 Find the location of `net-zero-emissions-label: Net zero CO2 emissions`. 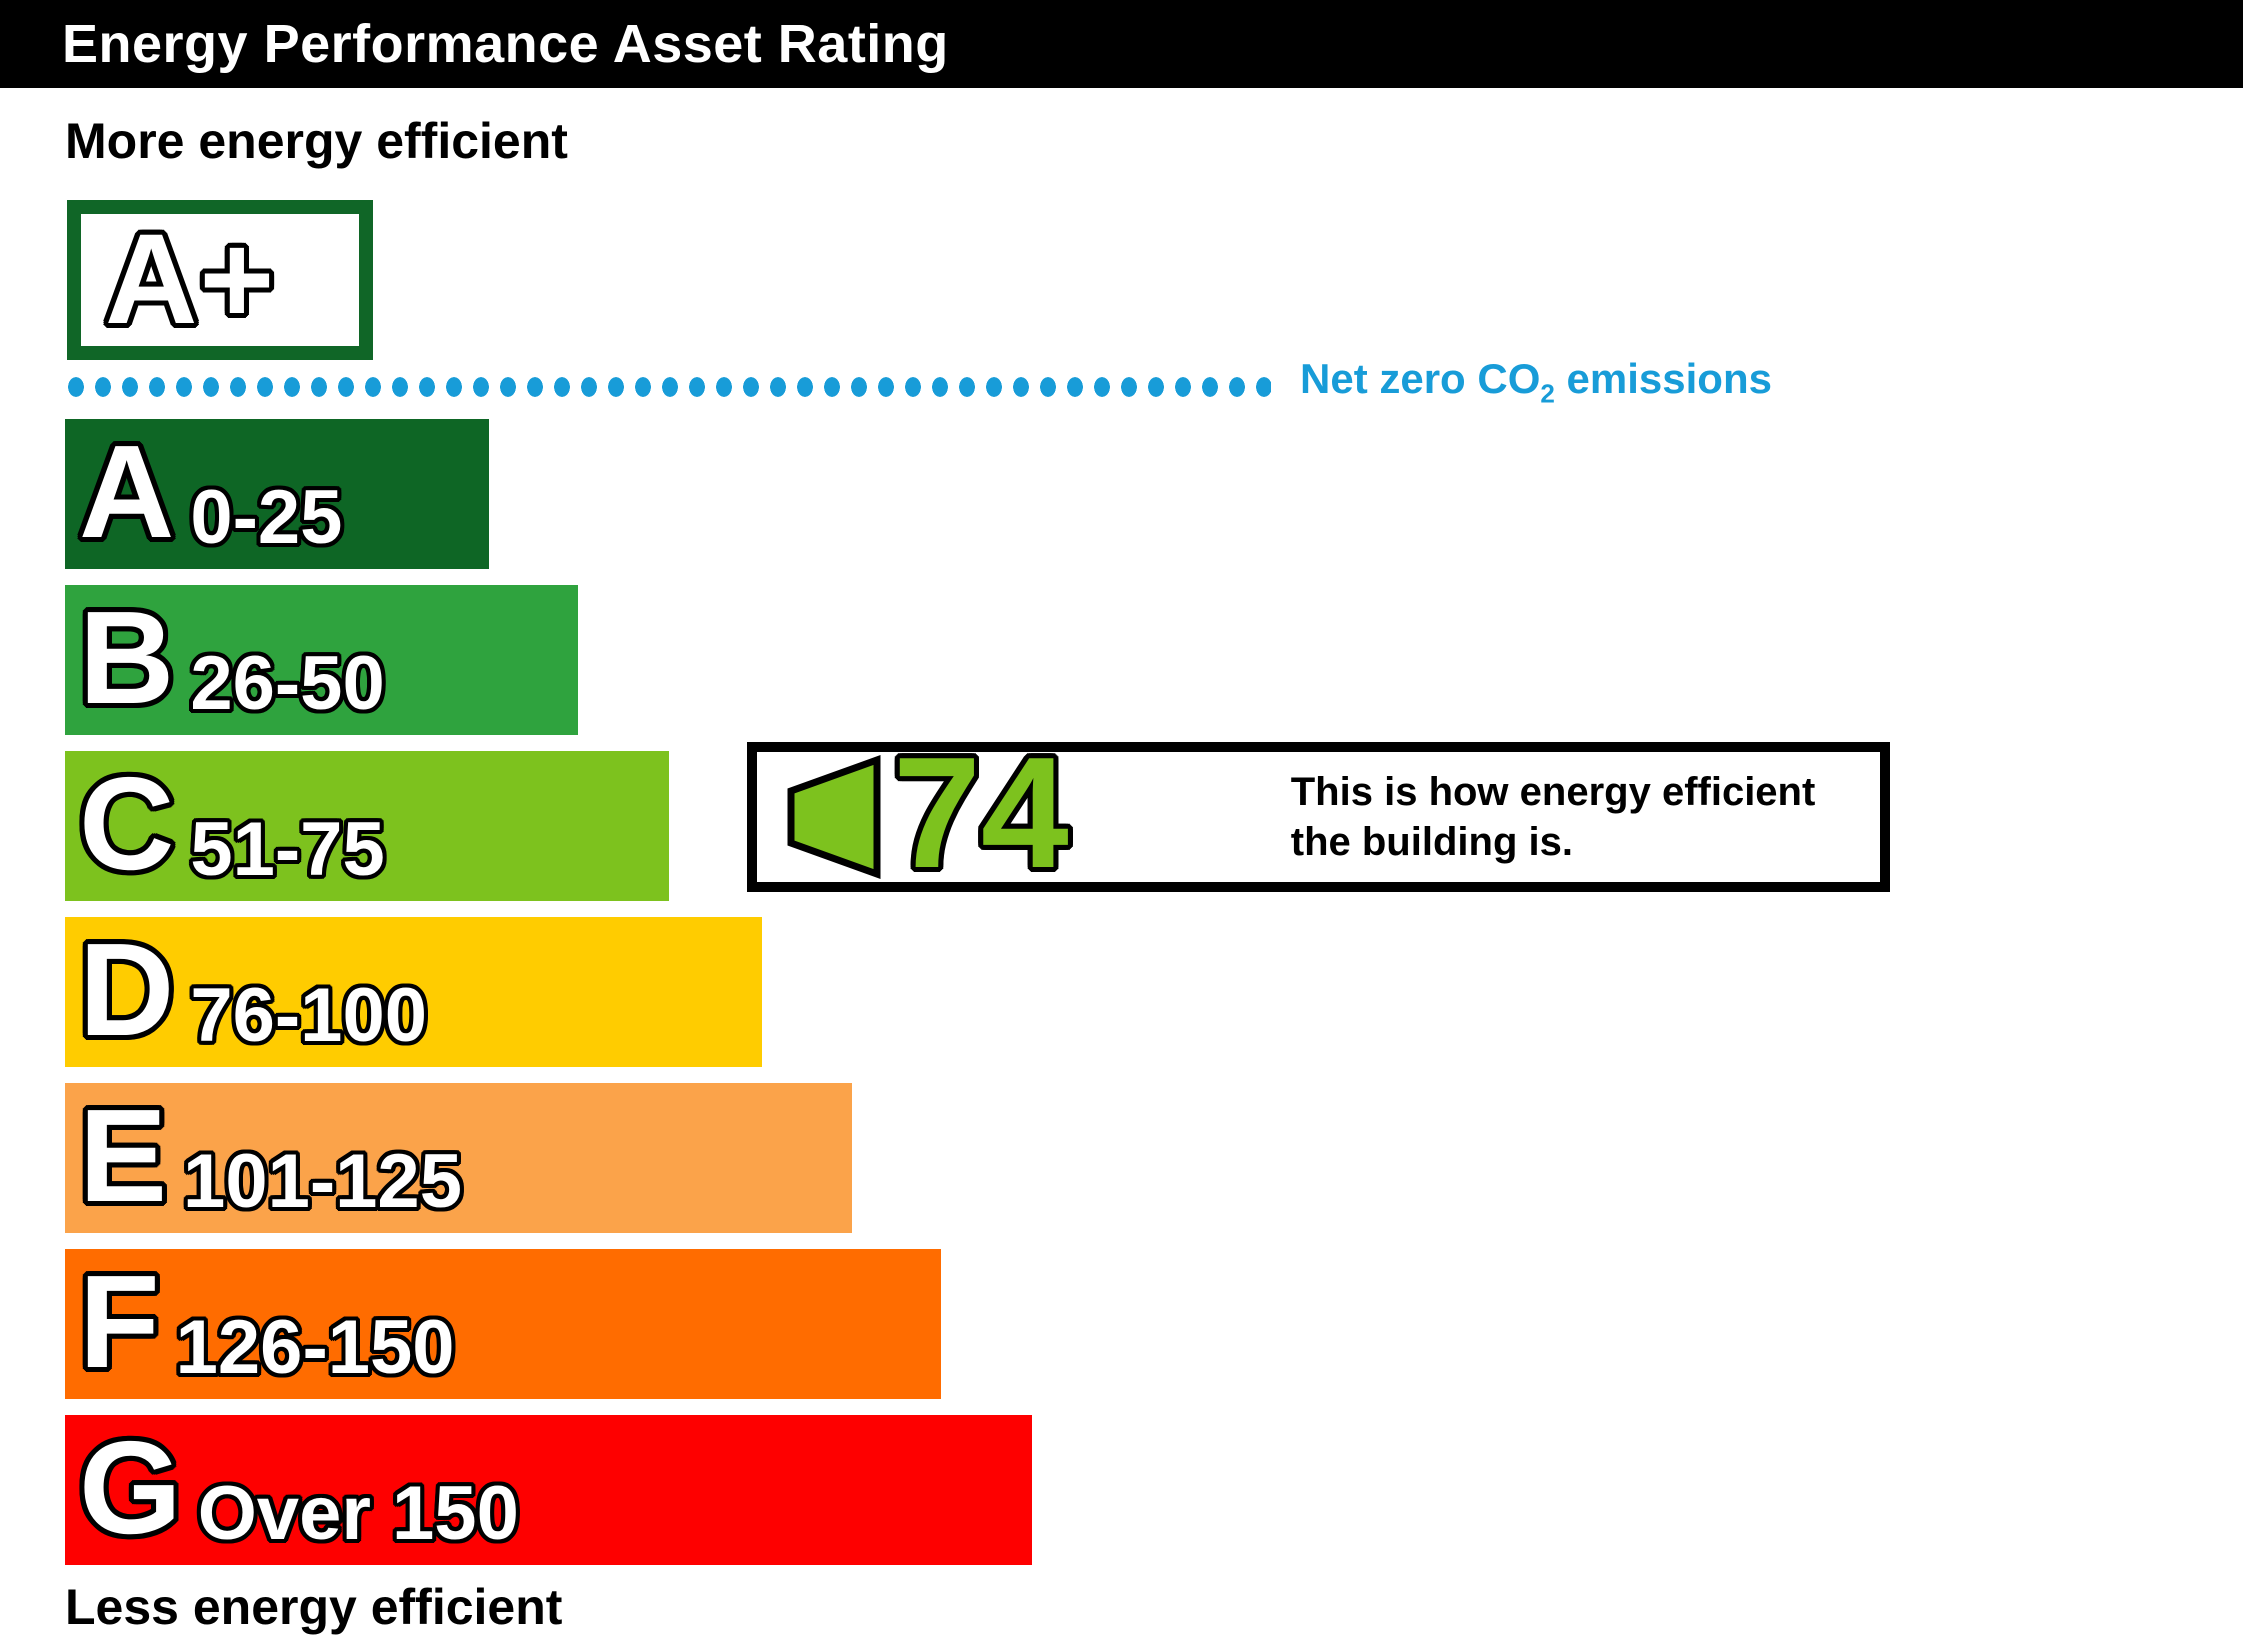

net-zero-emissions-label: Net zero CO2 emissions is located at coordinates (1536, 382).